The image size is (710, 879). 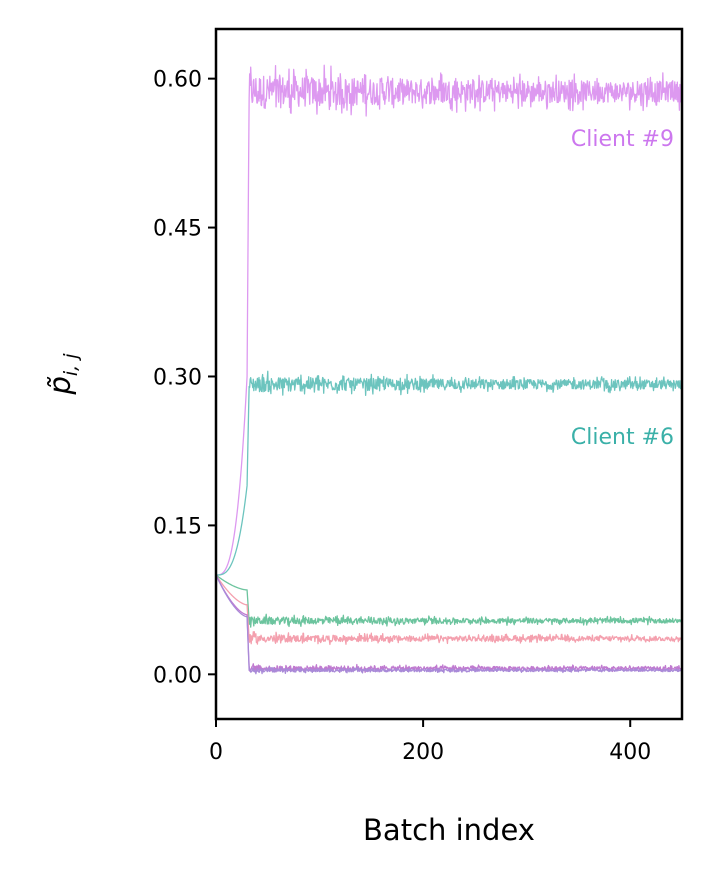 What do you see at coordinates (630, 752) in the screenshot?
I see `x-tick-label: 400` at bounding box center [630, 752].